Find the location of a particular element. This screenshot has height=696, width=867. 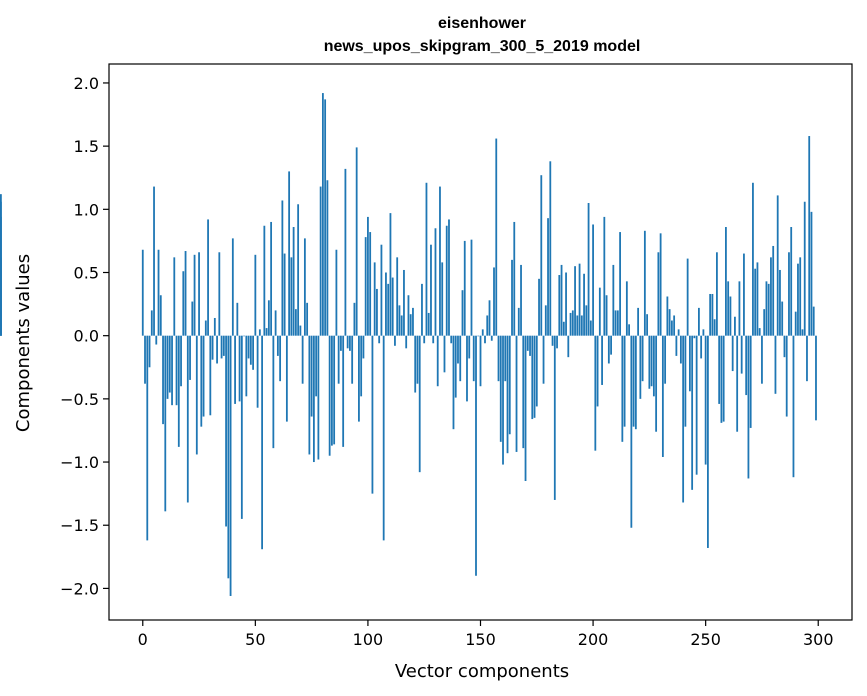

x-tick-label: 0 is located at coordinates (143, 639).